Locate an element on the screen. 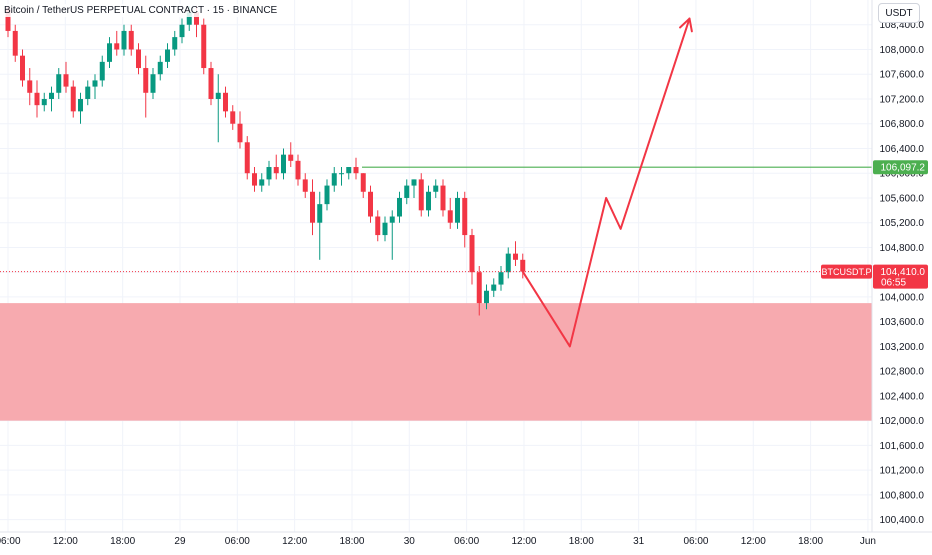  price-tick-label: 108,000.0 is located at coordinates (902, 50).